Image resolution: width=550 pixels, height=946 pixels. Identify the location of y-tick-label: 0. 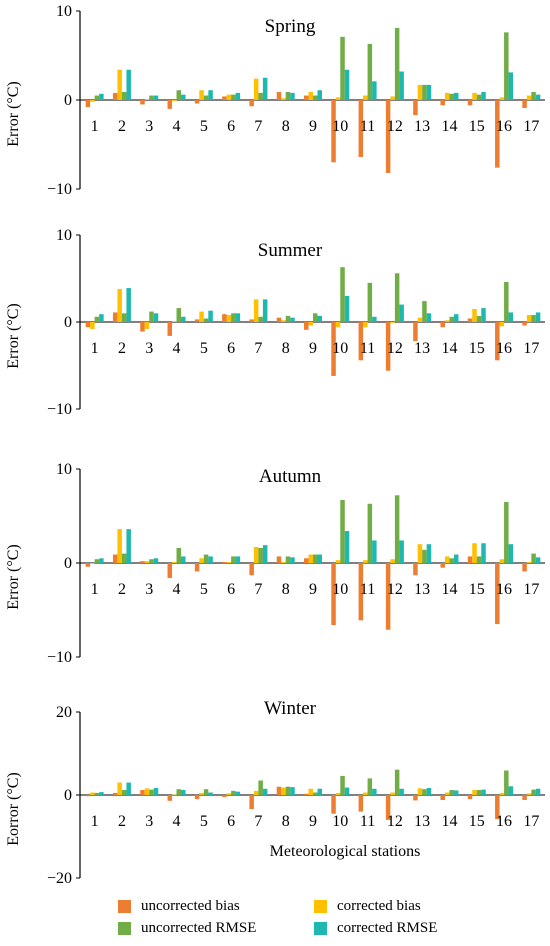
(68, 100).